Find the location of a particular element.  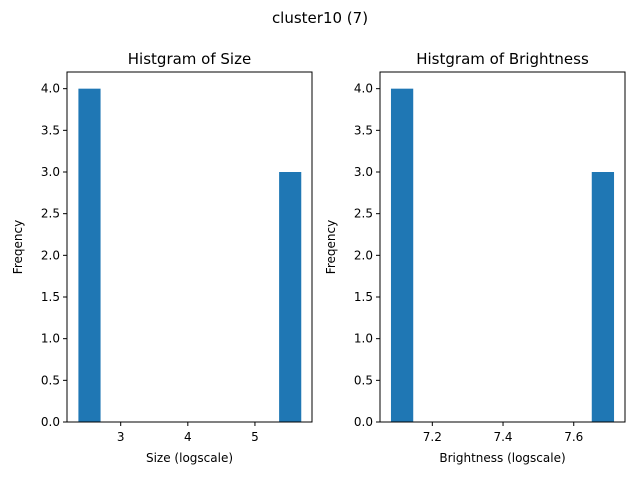

chart-1-ytick-label-5: 2.0 is located at coordinates (50, 255).